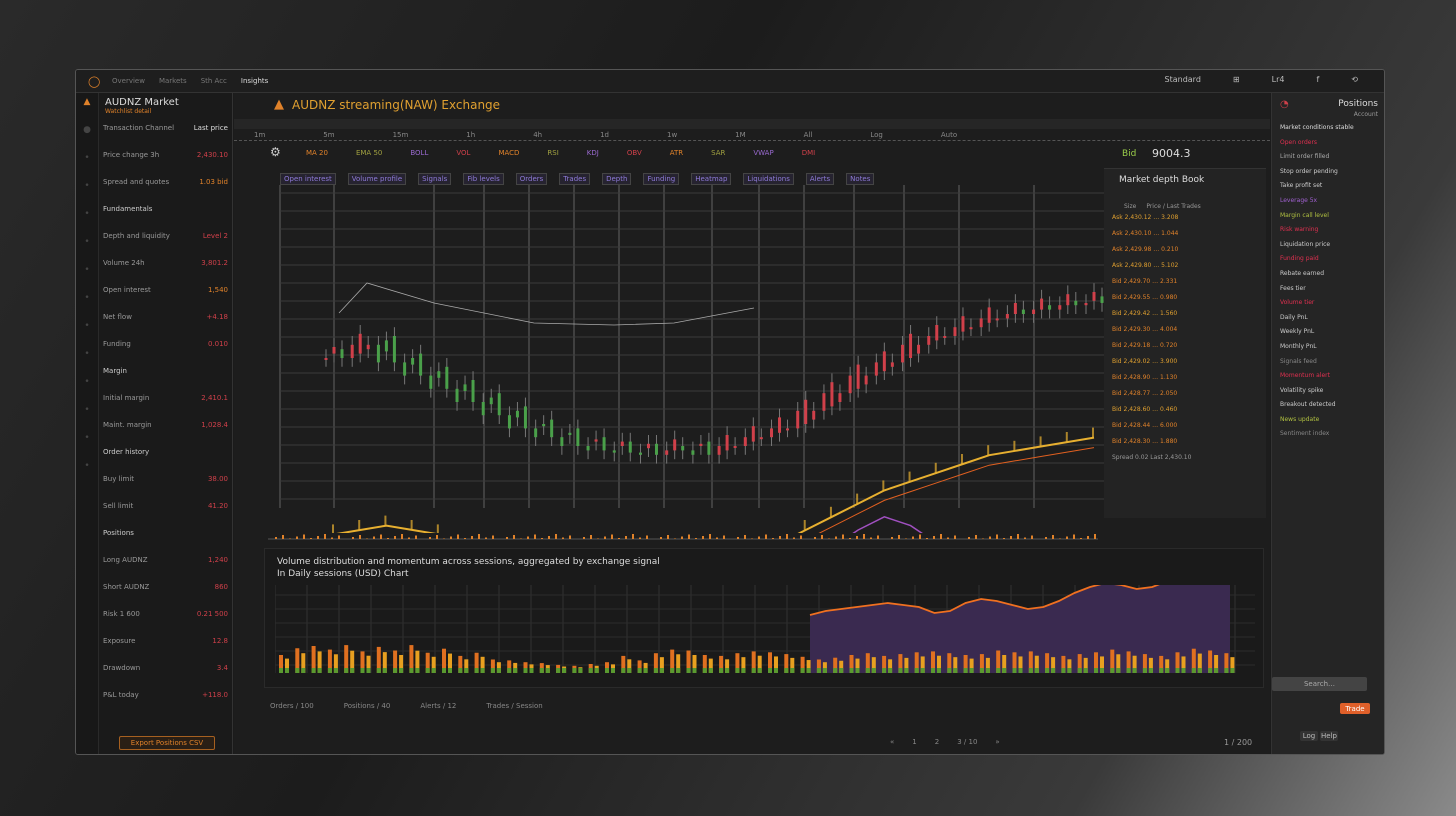 The height and width of the screenshot is (816, 1456). What do you see at coordinates (1297, 332) in the screenshot?
I see `checklist-item: Weekly PnL` at bounding box center [1297, 332].